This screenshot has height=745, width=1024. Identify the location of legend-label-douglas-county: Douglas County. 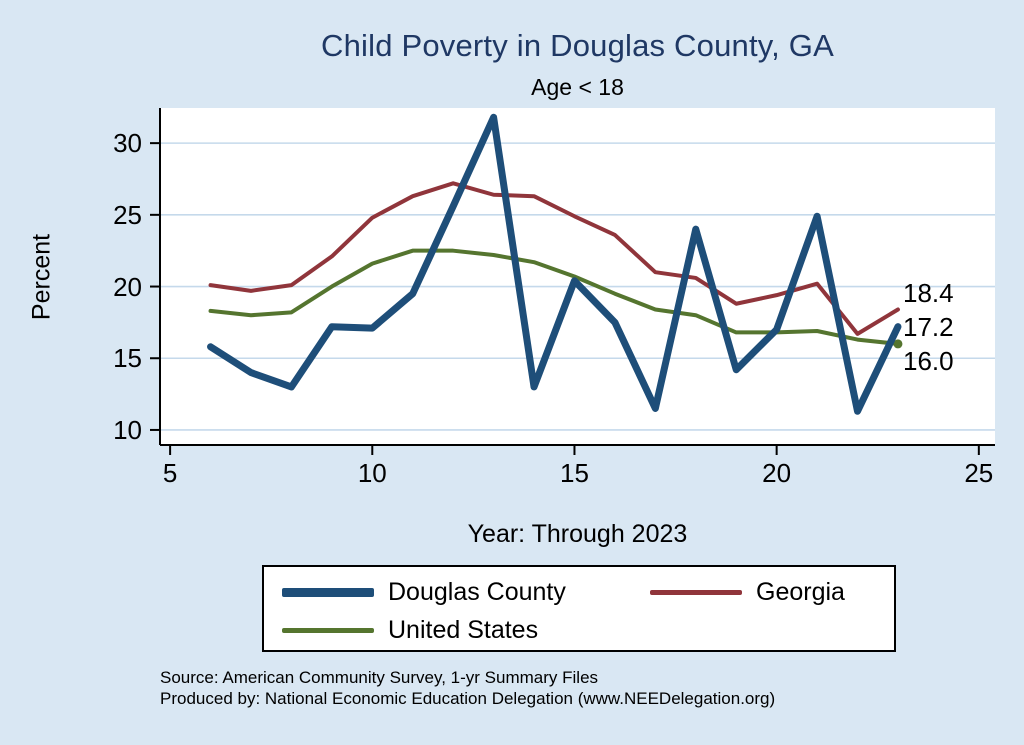
(477, 592).